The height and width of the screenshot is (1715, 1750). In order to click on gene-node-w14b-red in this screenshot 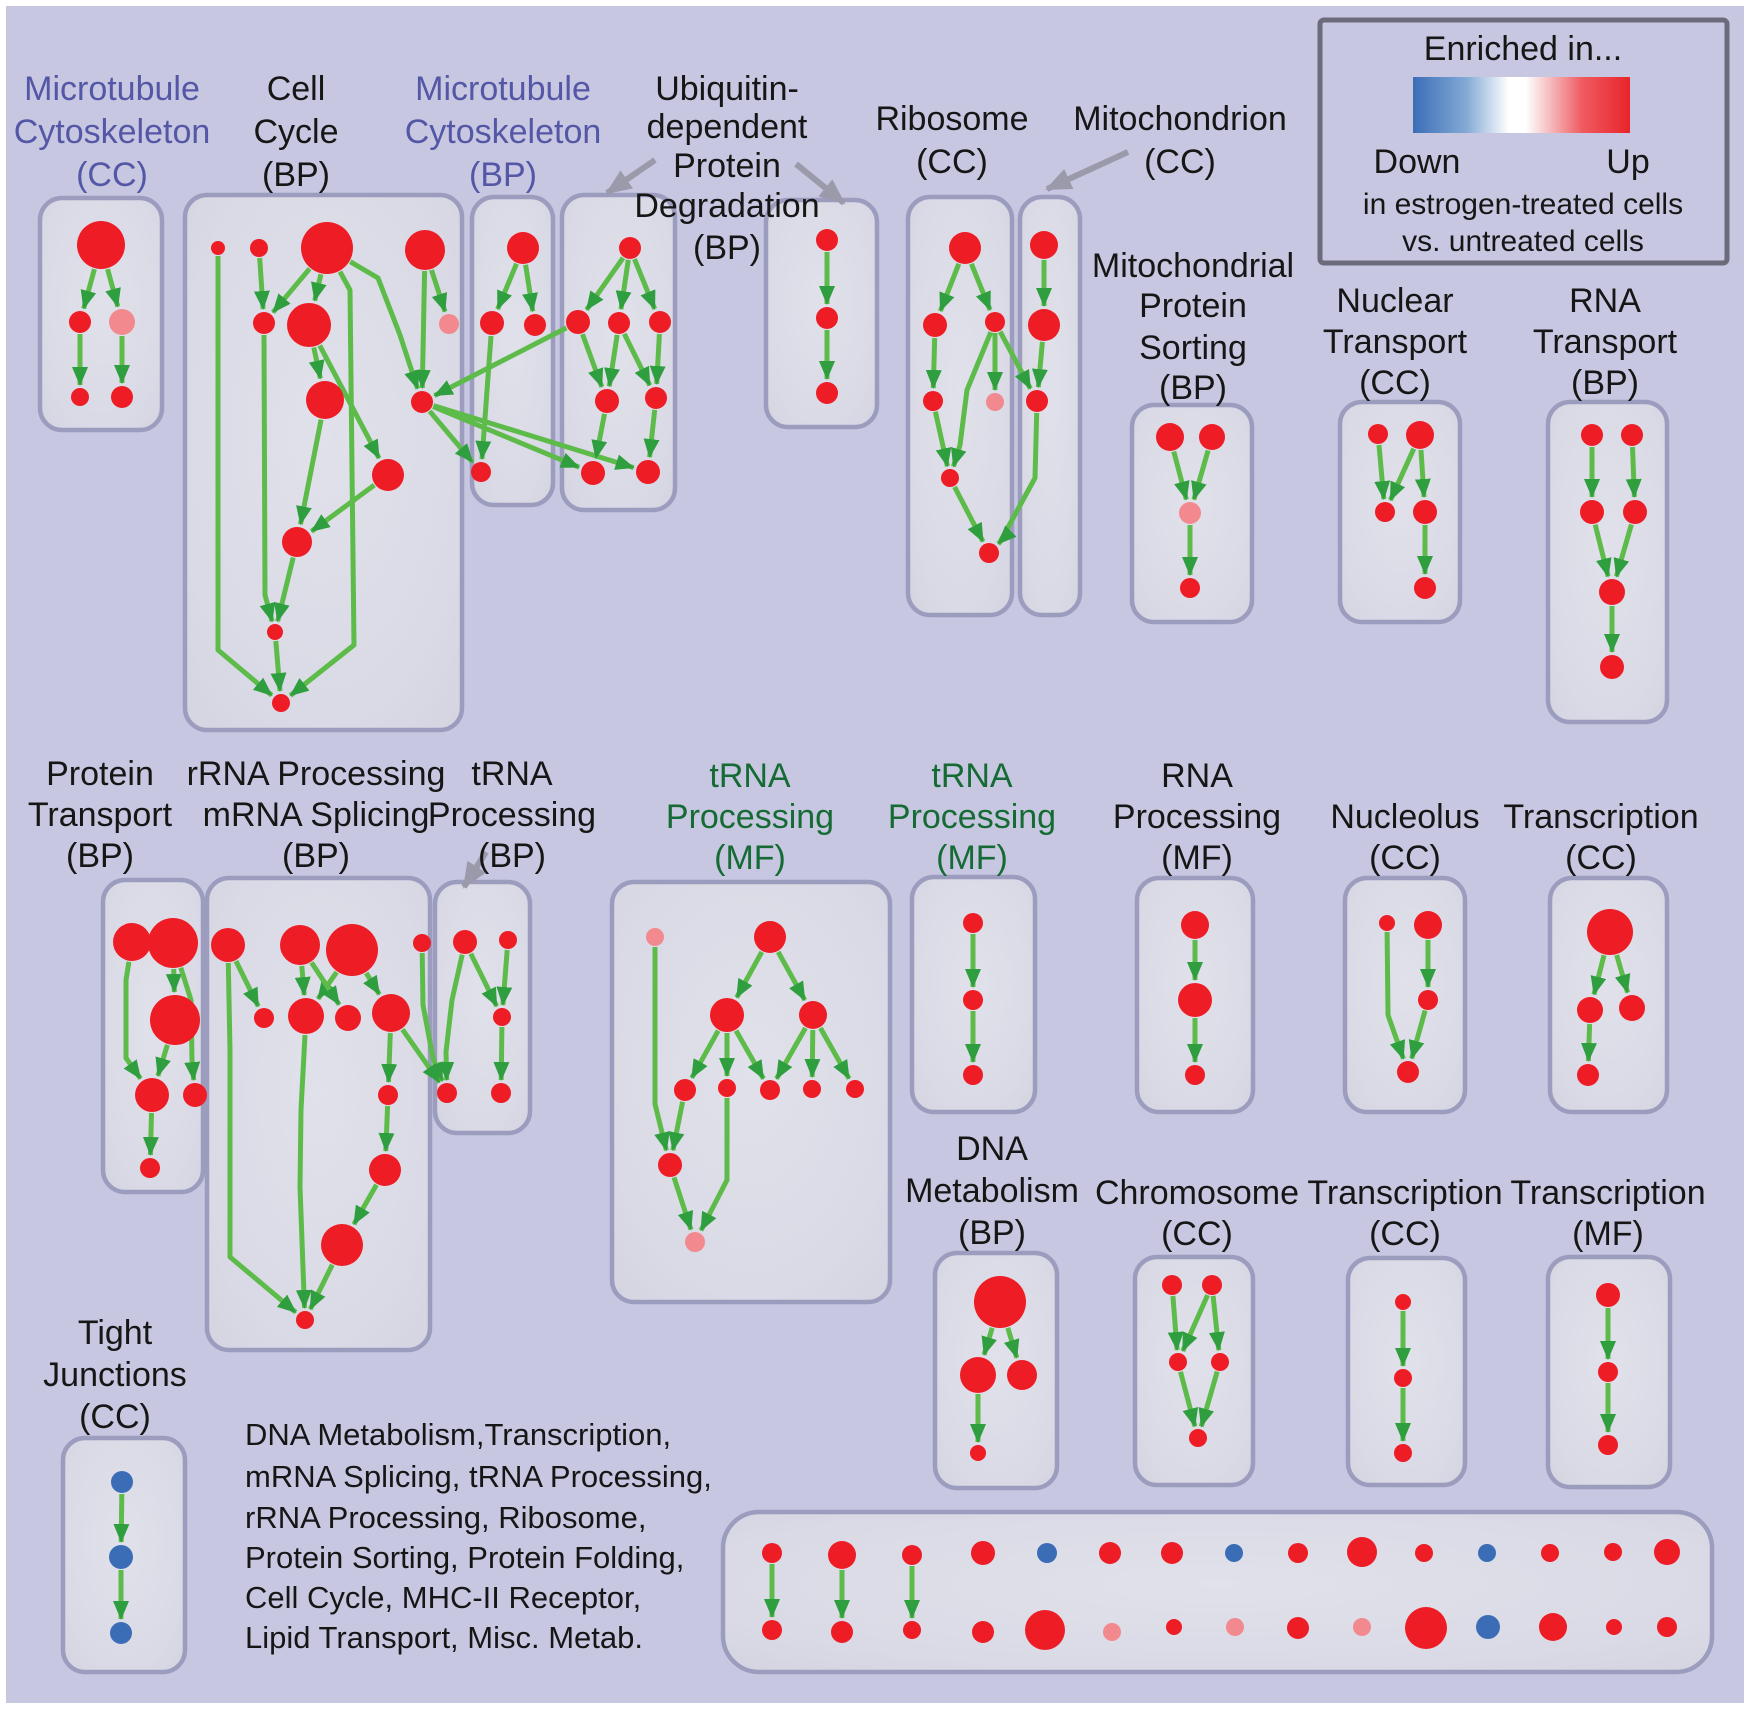, I will do `click(1614, 1627)`.